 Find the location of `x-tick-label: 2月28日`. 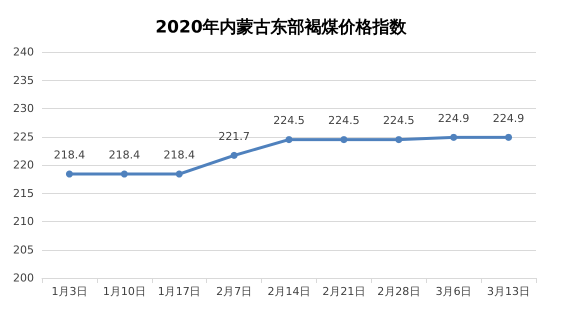

x-tick-label: 2月28日 is located at coordinates (398, 291).